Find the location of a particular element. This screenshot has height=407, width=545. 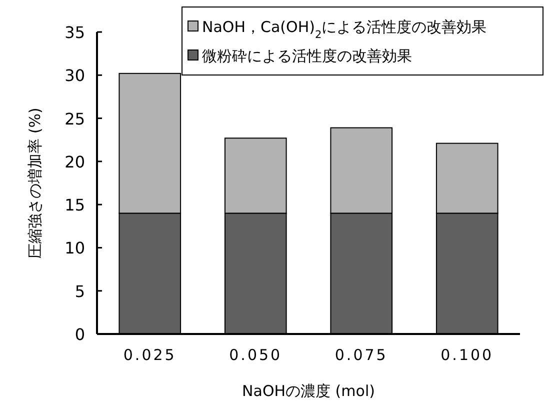

y-tick-label: 10 is located at coordinates (74, 248).